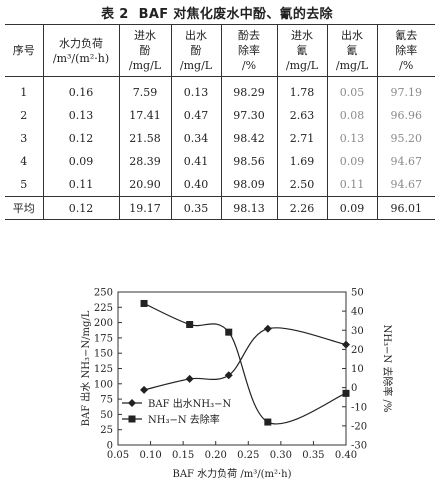  I want to click on column-header-3: 进水酚/mg/L, so click(144, 50).